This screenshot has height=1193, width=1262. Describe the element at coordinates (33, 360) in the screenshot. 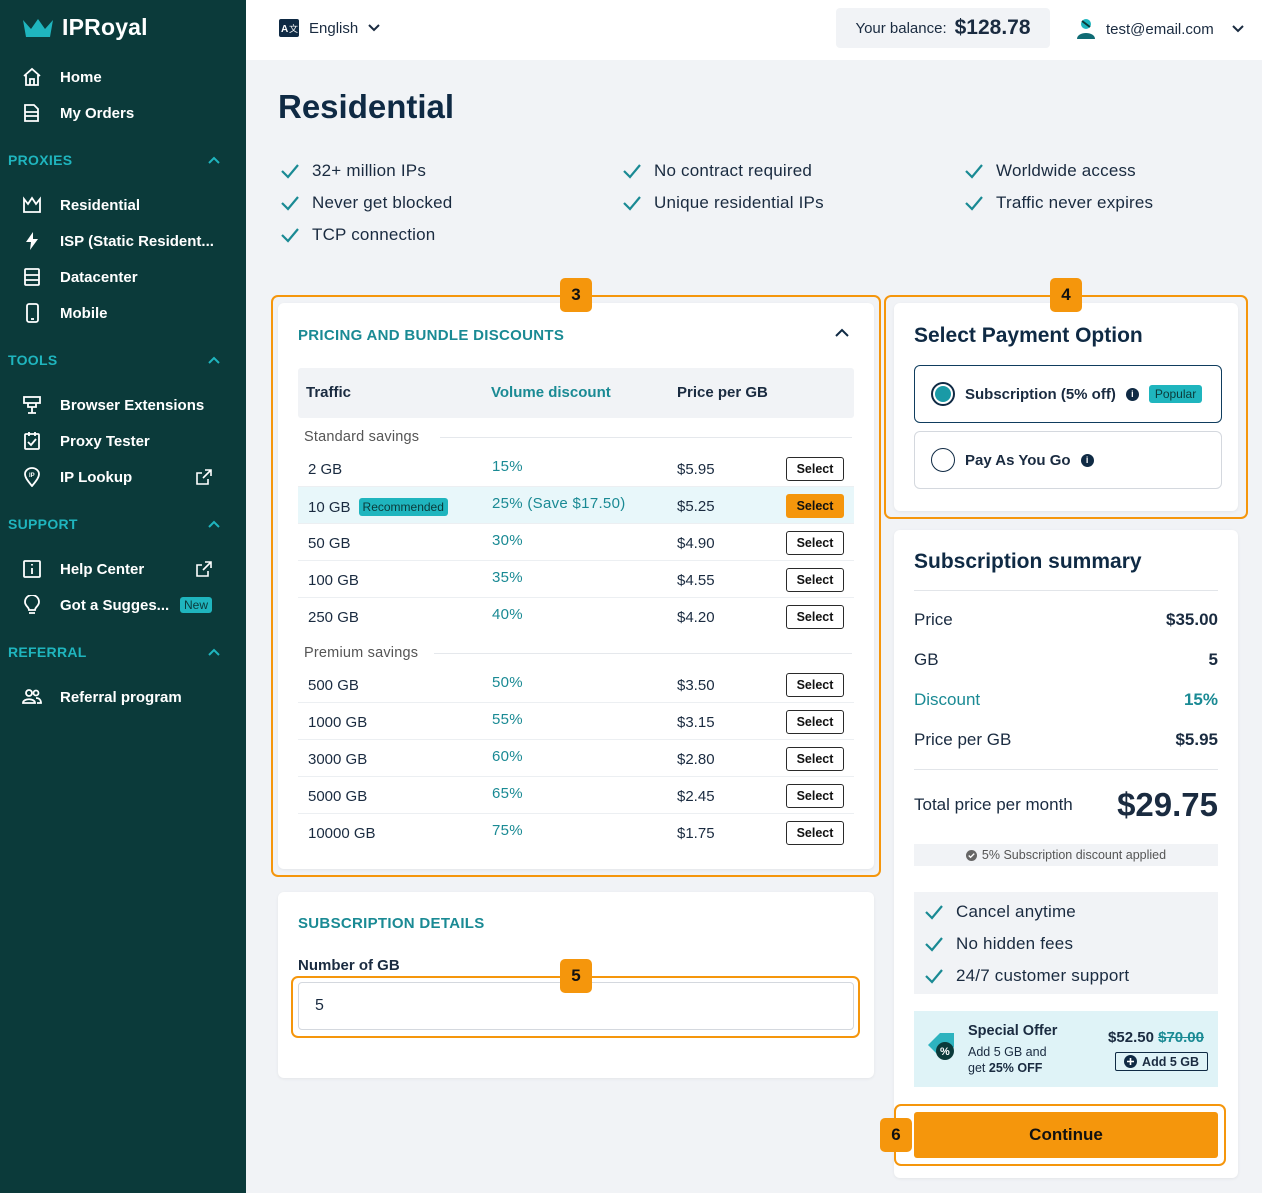

I see `section-title: TOOLS` at that location.